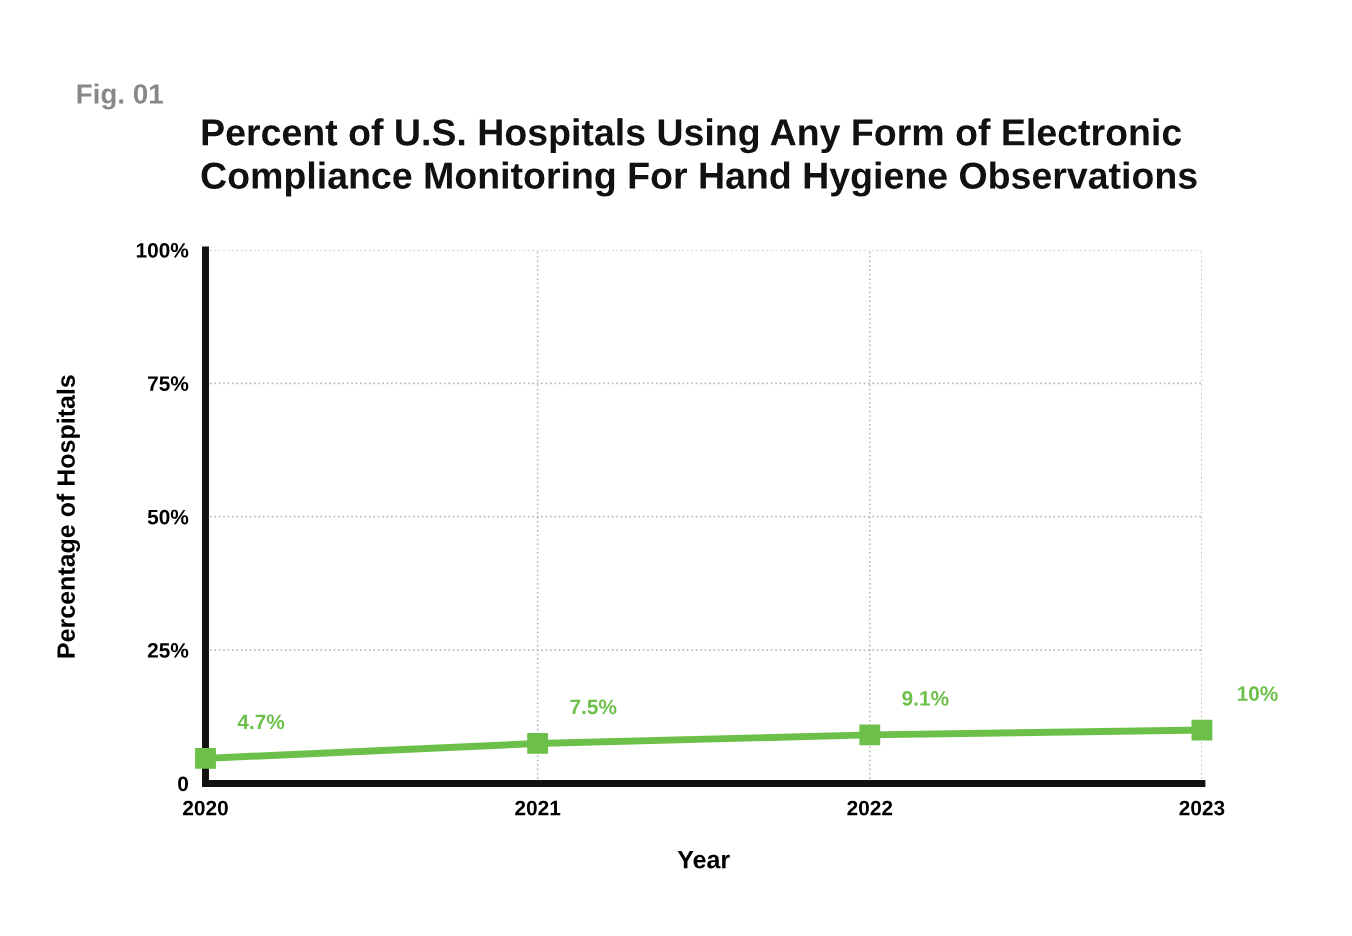  What do you see at coordinates (1202, 808) in the screenshot?
I see `x-tick-label: 2023` at bounding box center [1202, 808].